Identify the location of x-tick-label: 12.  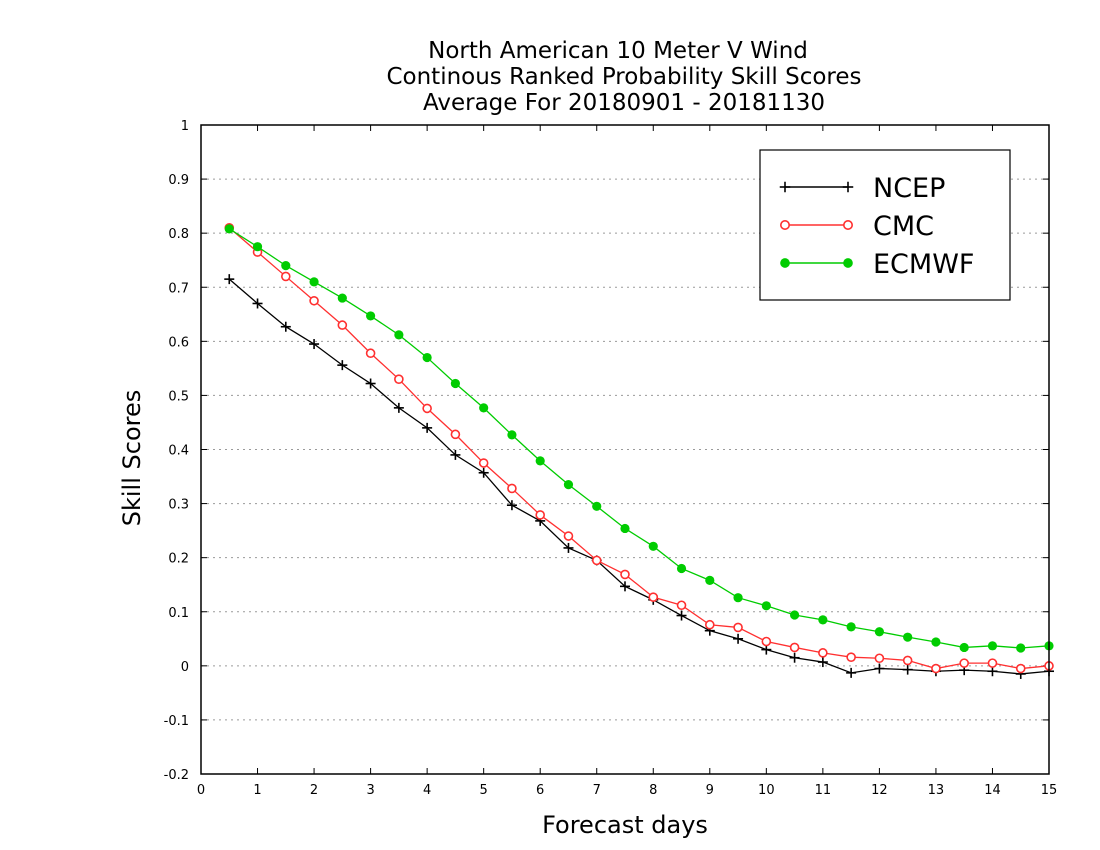
(879, 790).